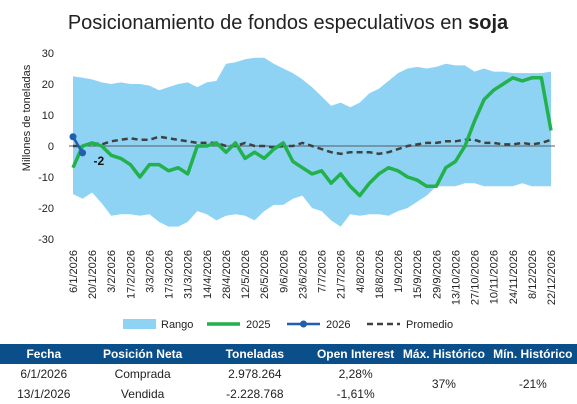  I want to click on header-open-interest: Open Interest, so click(356, 354).